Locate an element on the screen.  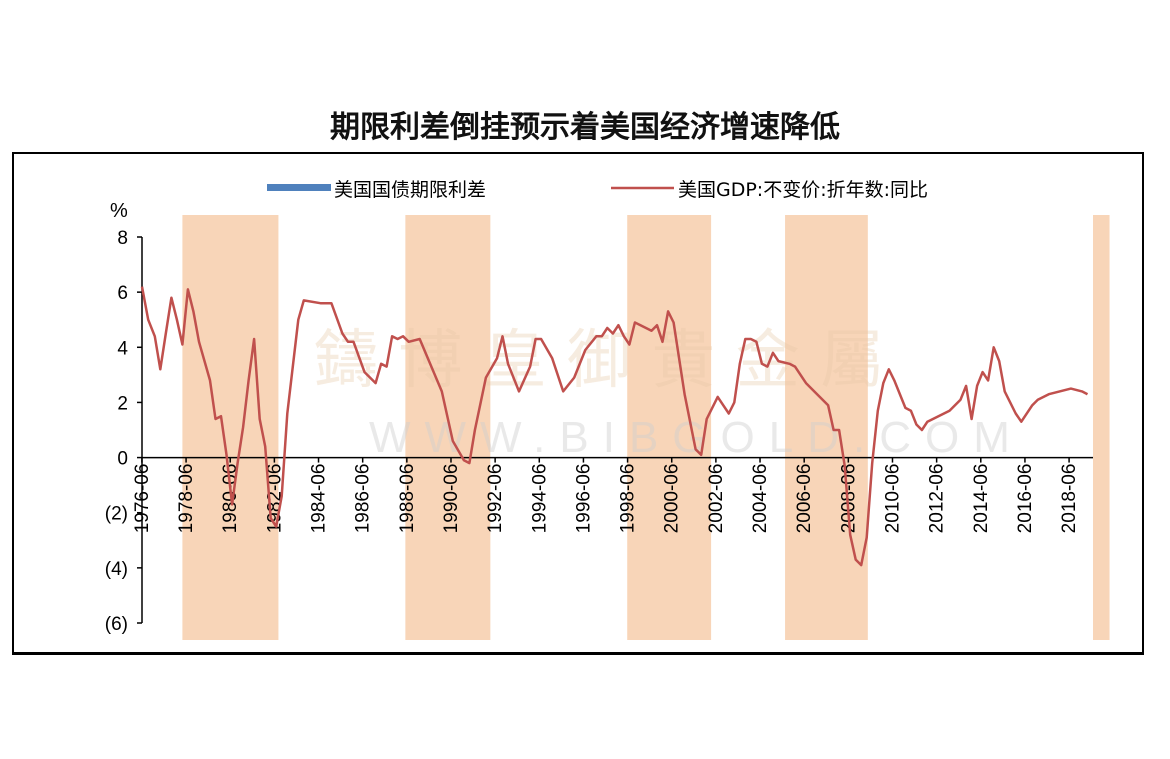
legend-swatch-spread is located at coordinates (299, 187).